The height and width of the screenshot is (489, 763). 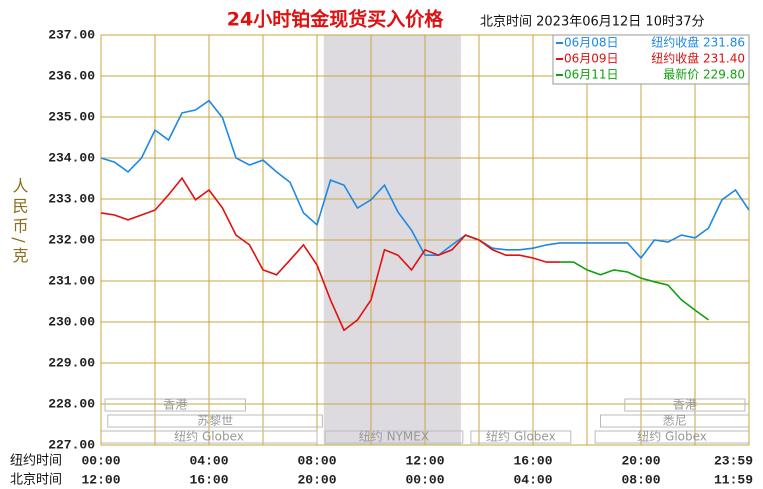 What do you see at coordinates (19, 221) in the screenshot?
I see `y-axis-label: 人民币/克` at bounding box center [19, 221].